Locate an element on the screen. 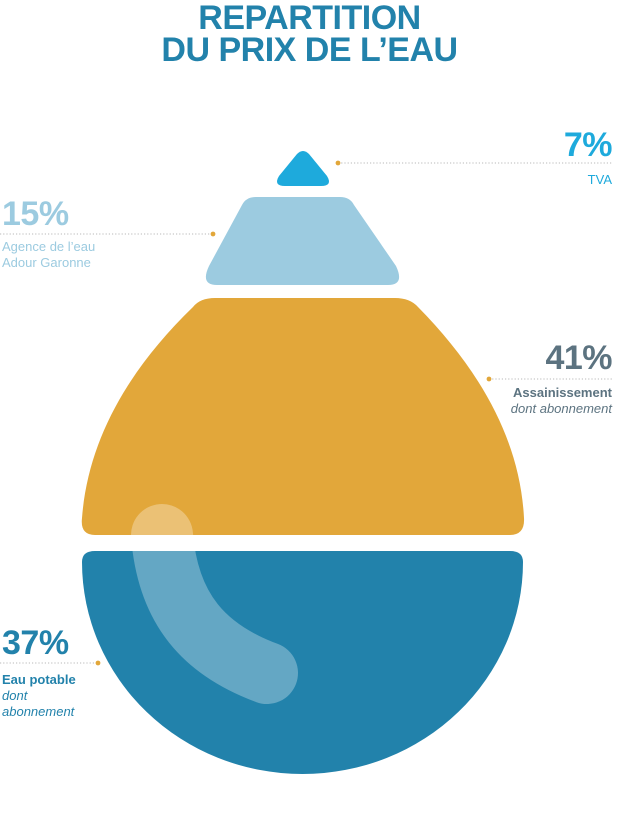 This screenshot has width=619, height=827. chart-title-line-1: REPARTITION is located at coordinates (309, 18).